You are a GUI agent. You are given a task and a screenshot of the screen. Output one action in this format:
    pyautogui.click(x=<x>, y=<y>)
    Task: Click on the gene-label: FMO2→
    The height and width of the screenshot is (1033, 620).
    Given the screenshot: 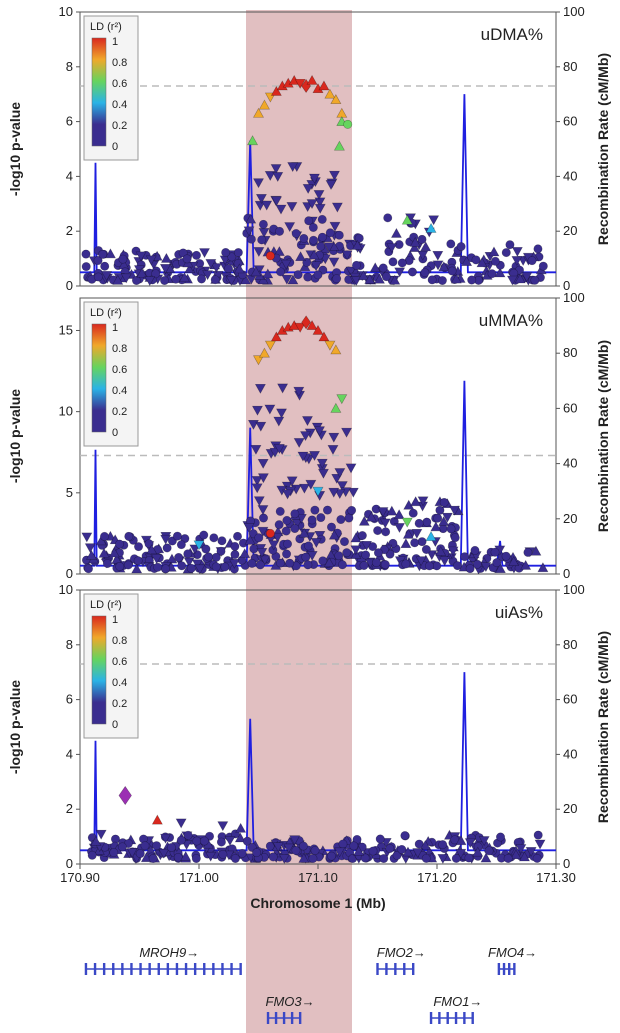 What is the action you would take?
    pyautogui.click(x=401, y=952)
    